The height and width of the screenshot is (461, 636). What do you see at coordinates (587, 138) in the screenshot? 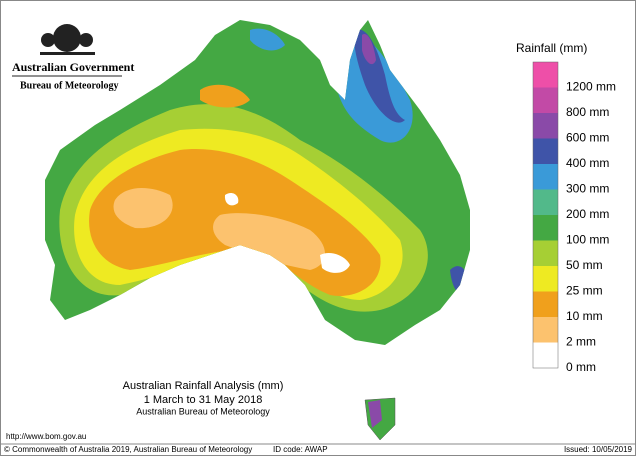
I see `legend-label: 600 mm` at bounding box center [587, 138].